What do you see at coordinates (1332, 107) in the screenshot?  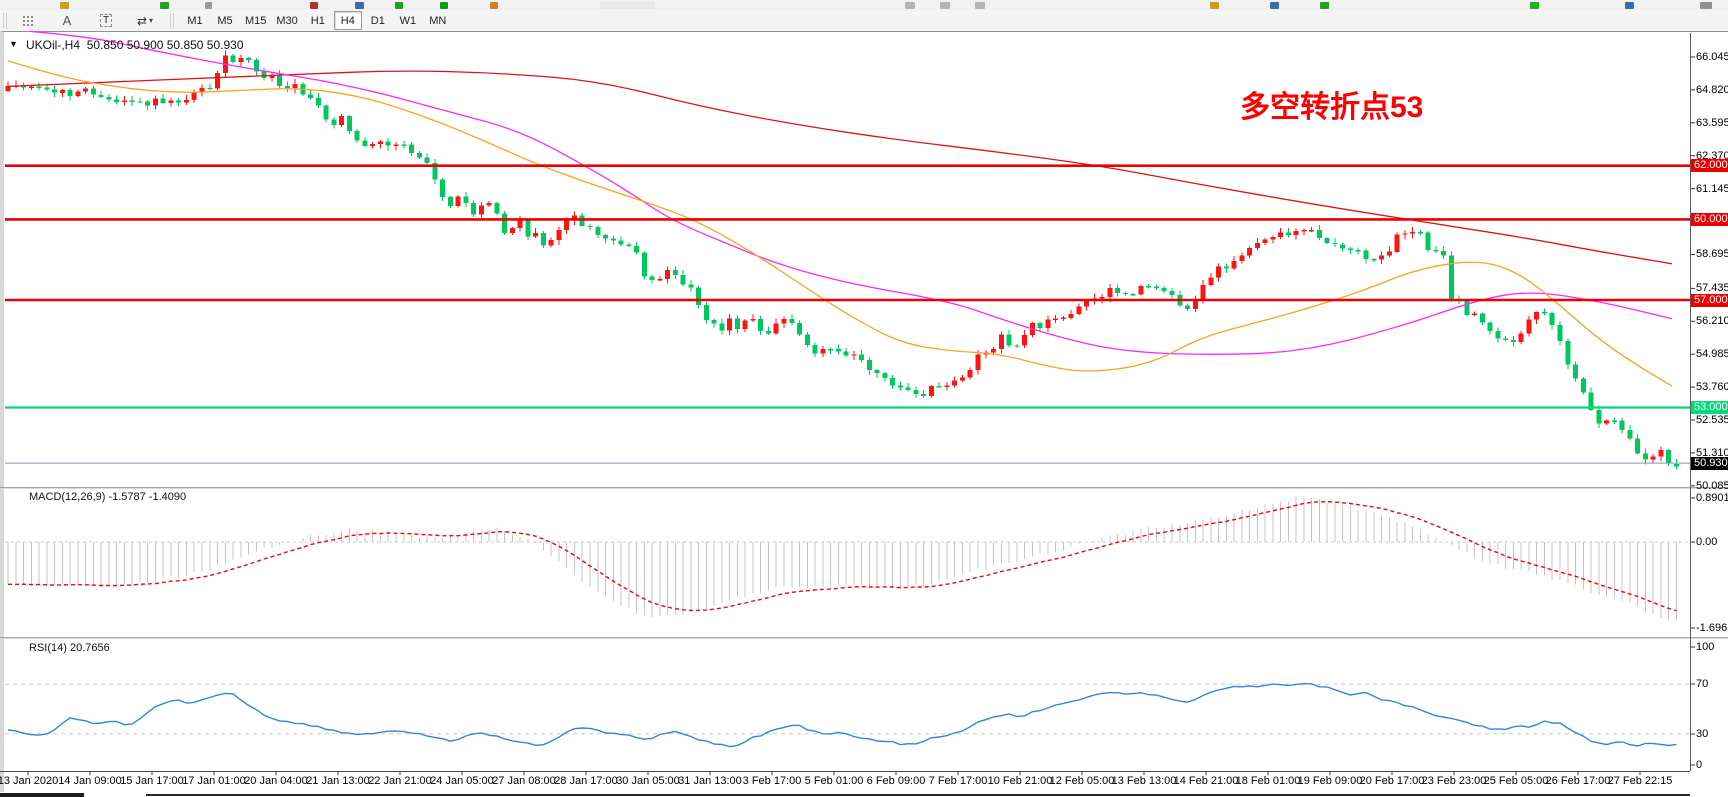 I see `chart-annotation-text: 多空转折点53` at bounding box center [1332, 107].